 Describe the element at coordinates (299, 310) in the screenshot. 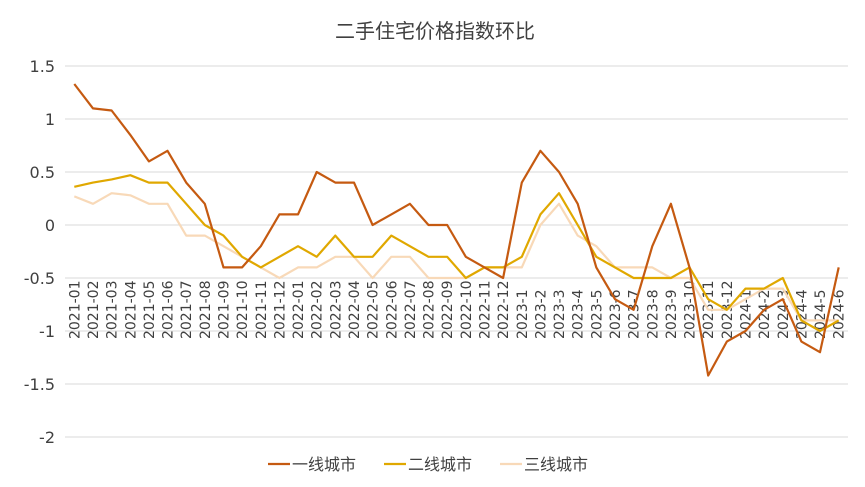

I see `x-tick-label: 2022-01` at that location.